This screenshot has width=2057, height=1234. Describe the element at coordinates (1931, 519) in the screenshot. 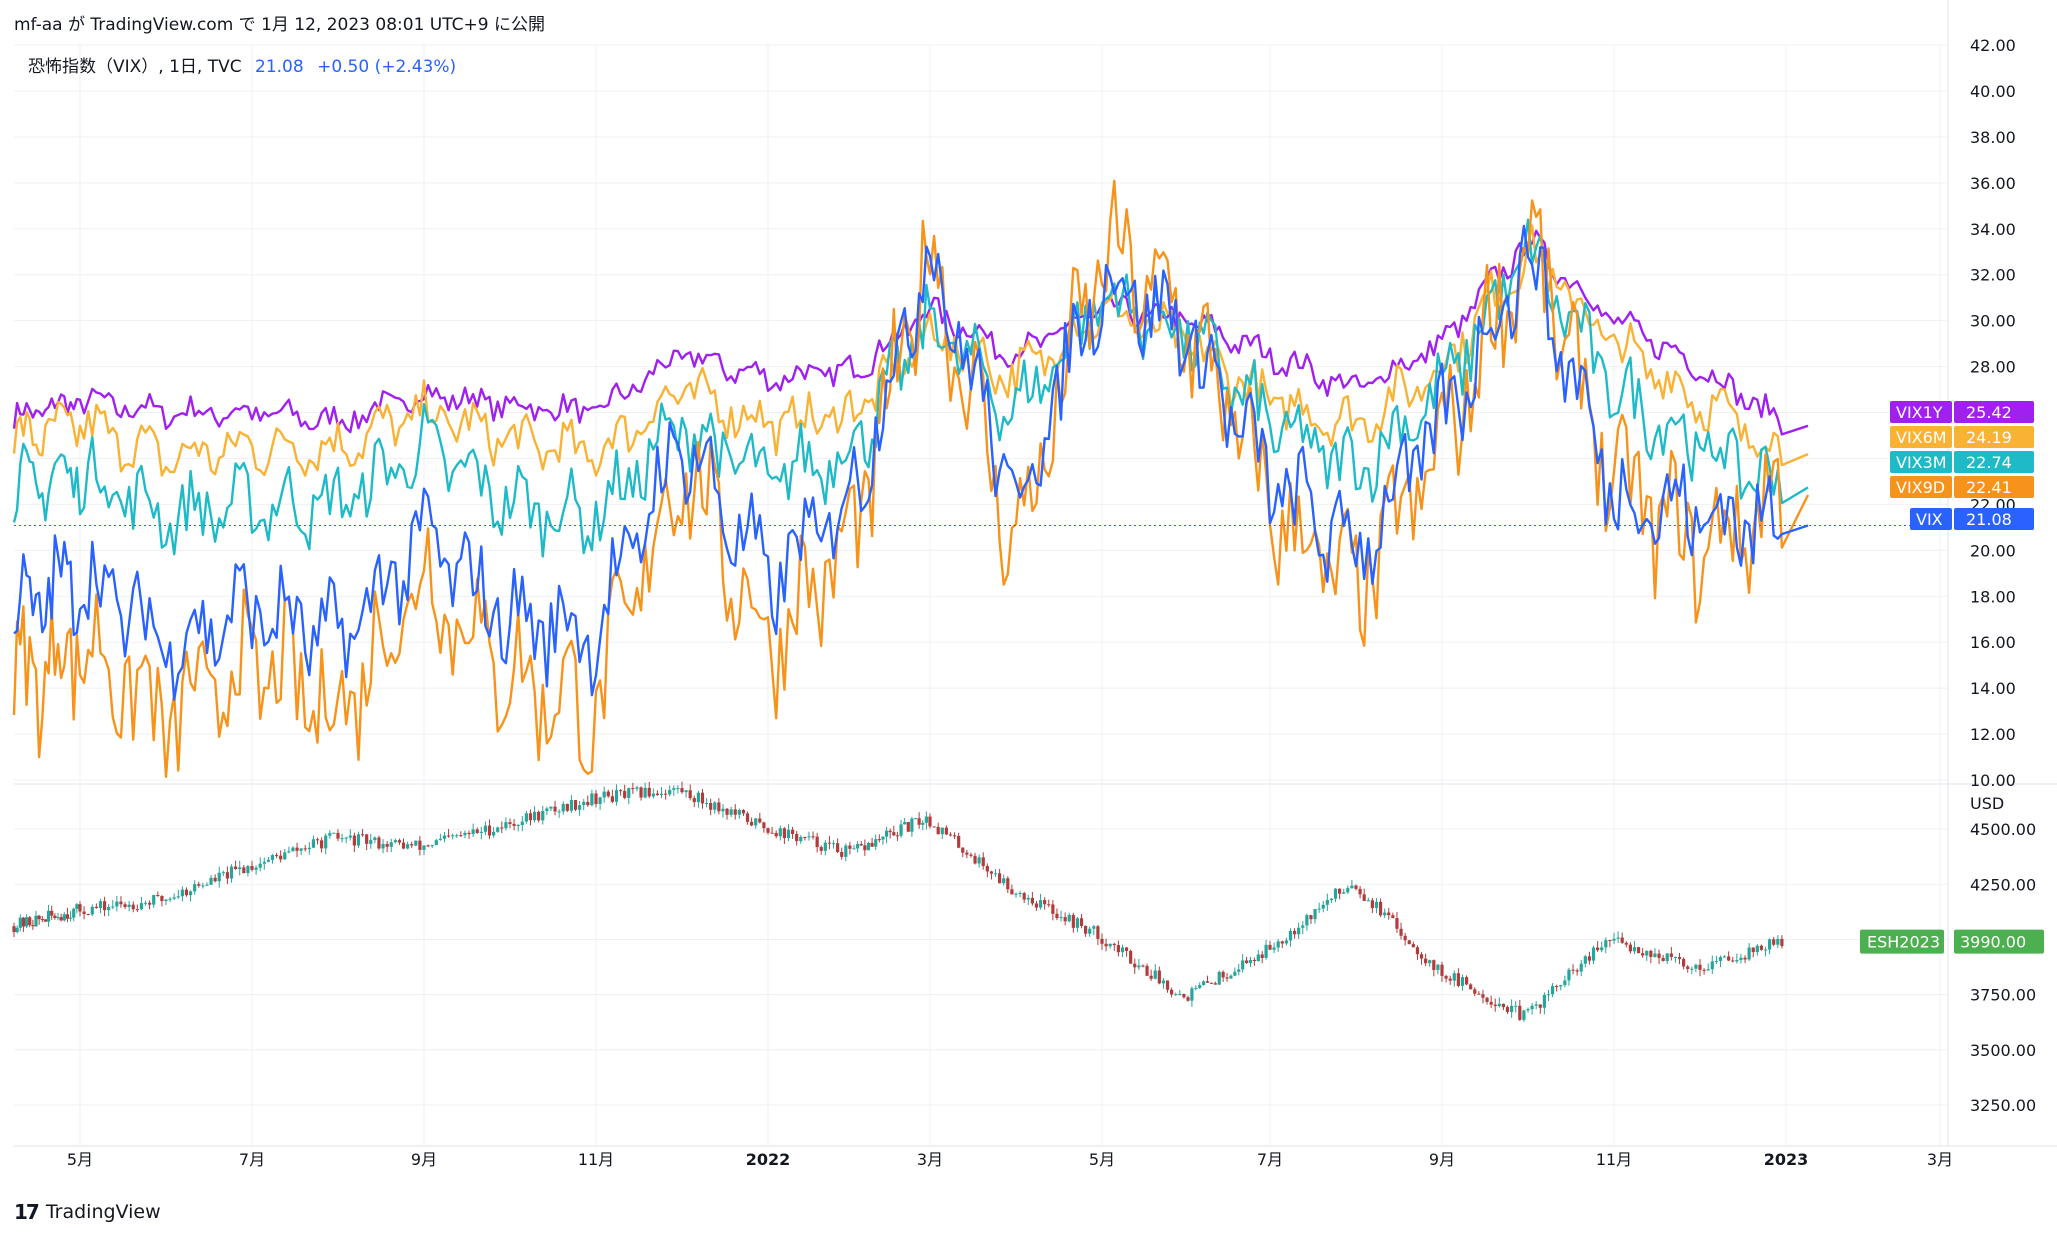

I see `series-tag-vix` at that location.